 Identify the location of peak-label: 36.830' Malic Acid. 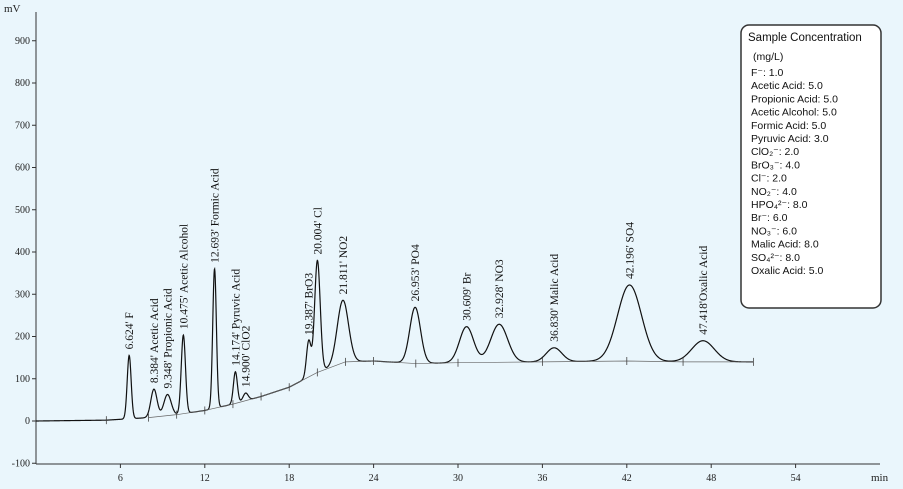
(555, 298).